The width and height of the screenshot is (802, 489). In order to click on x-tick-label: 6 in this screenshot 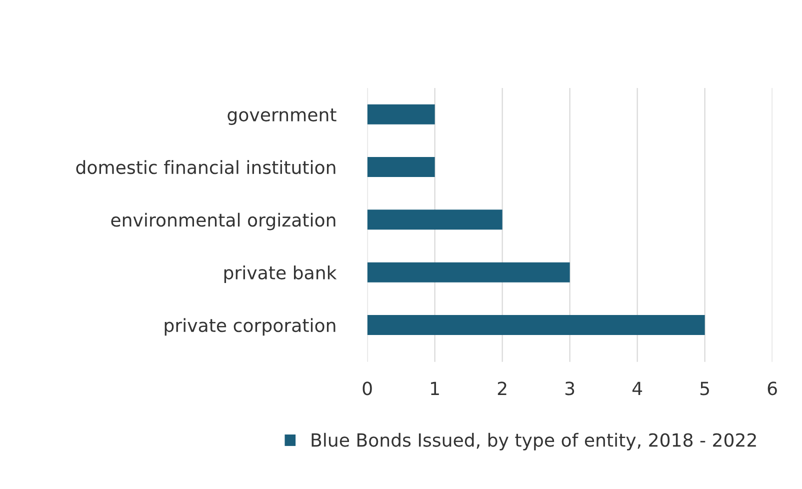, I will do `click(772, 389)`.